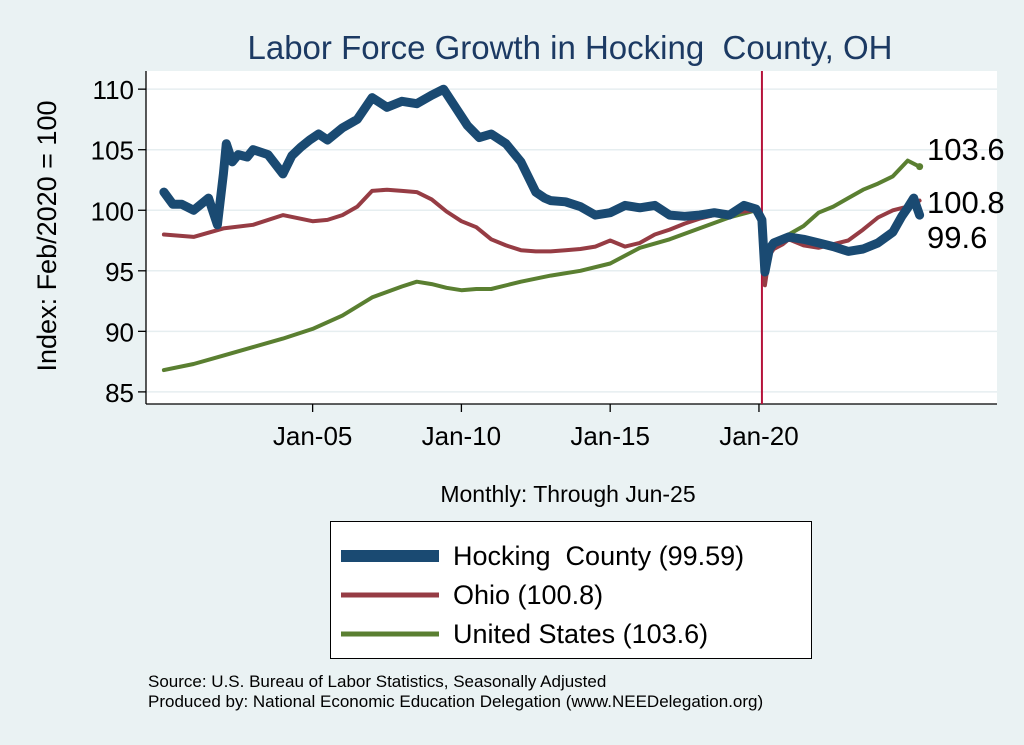  I want to click on x-tick-label: Jan-20, so click(759, 436).